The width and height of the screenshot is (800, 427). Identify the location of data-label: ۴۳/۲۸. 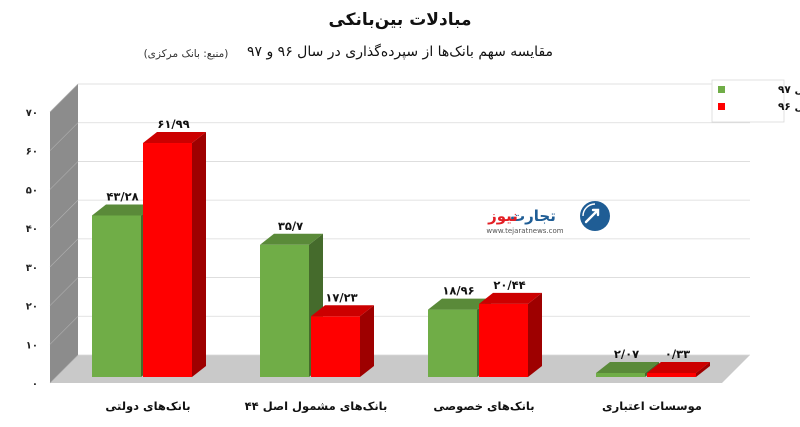
(122, 196).